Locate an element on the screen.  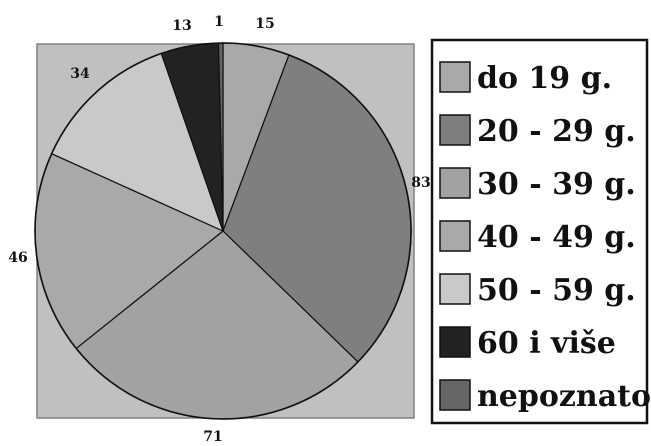
data-label-50-59-g: 34 is located at coordinates (80, 74).